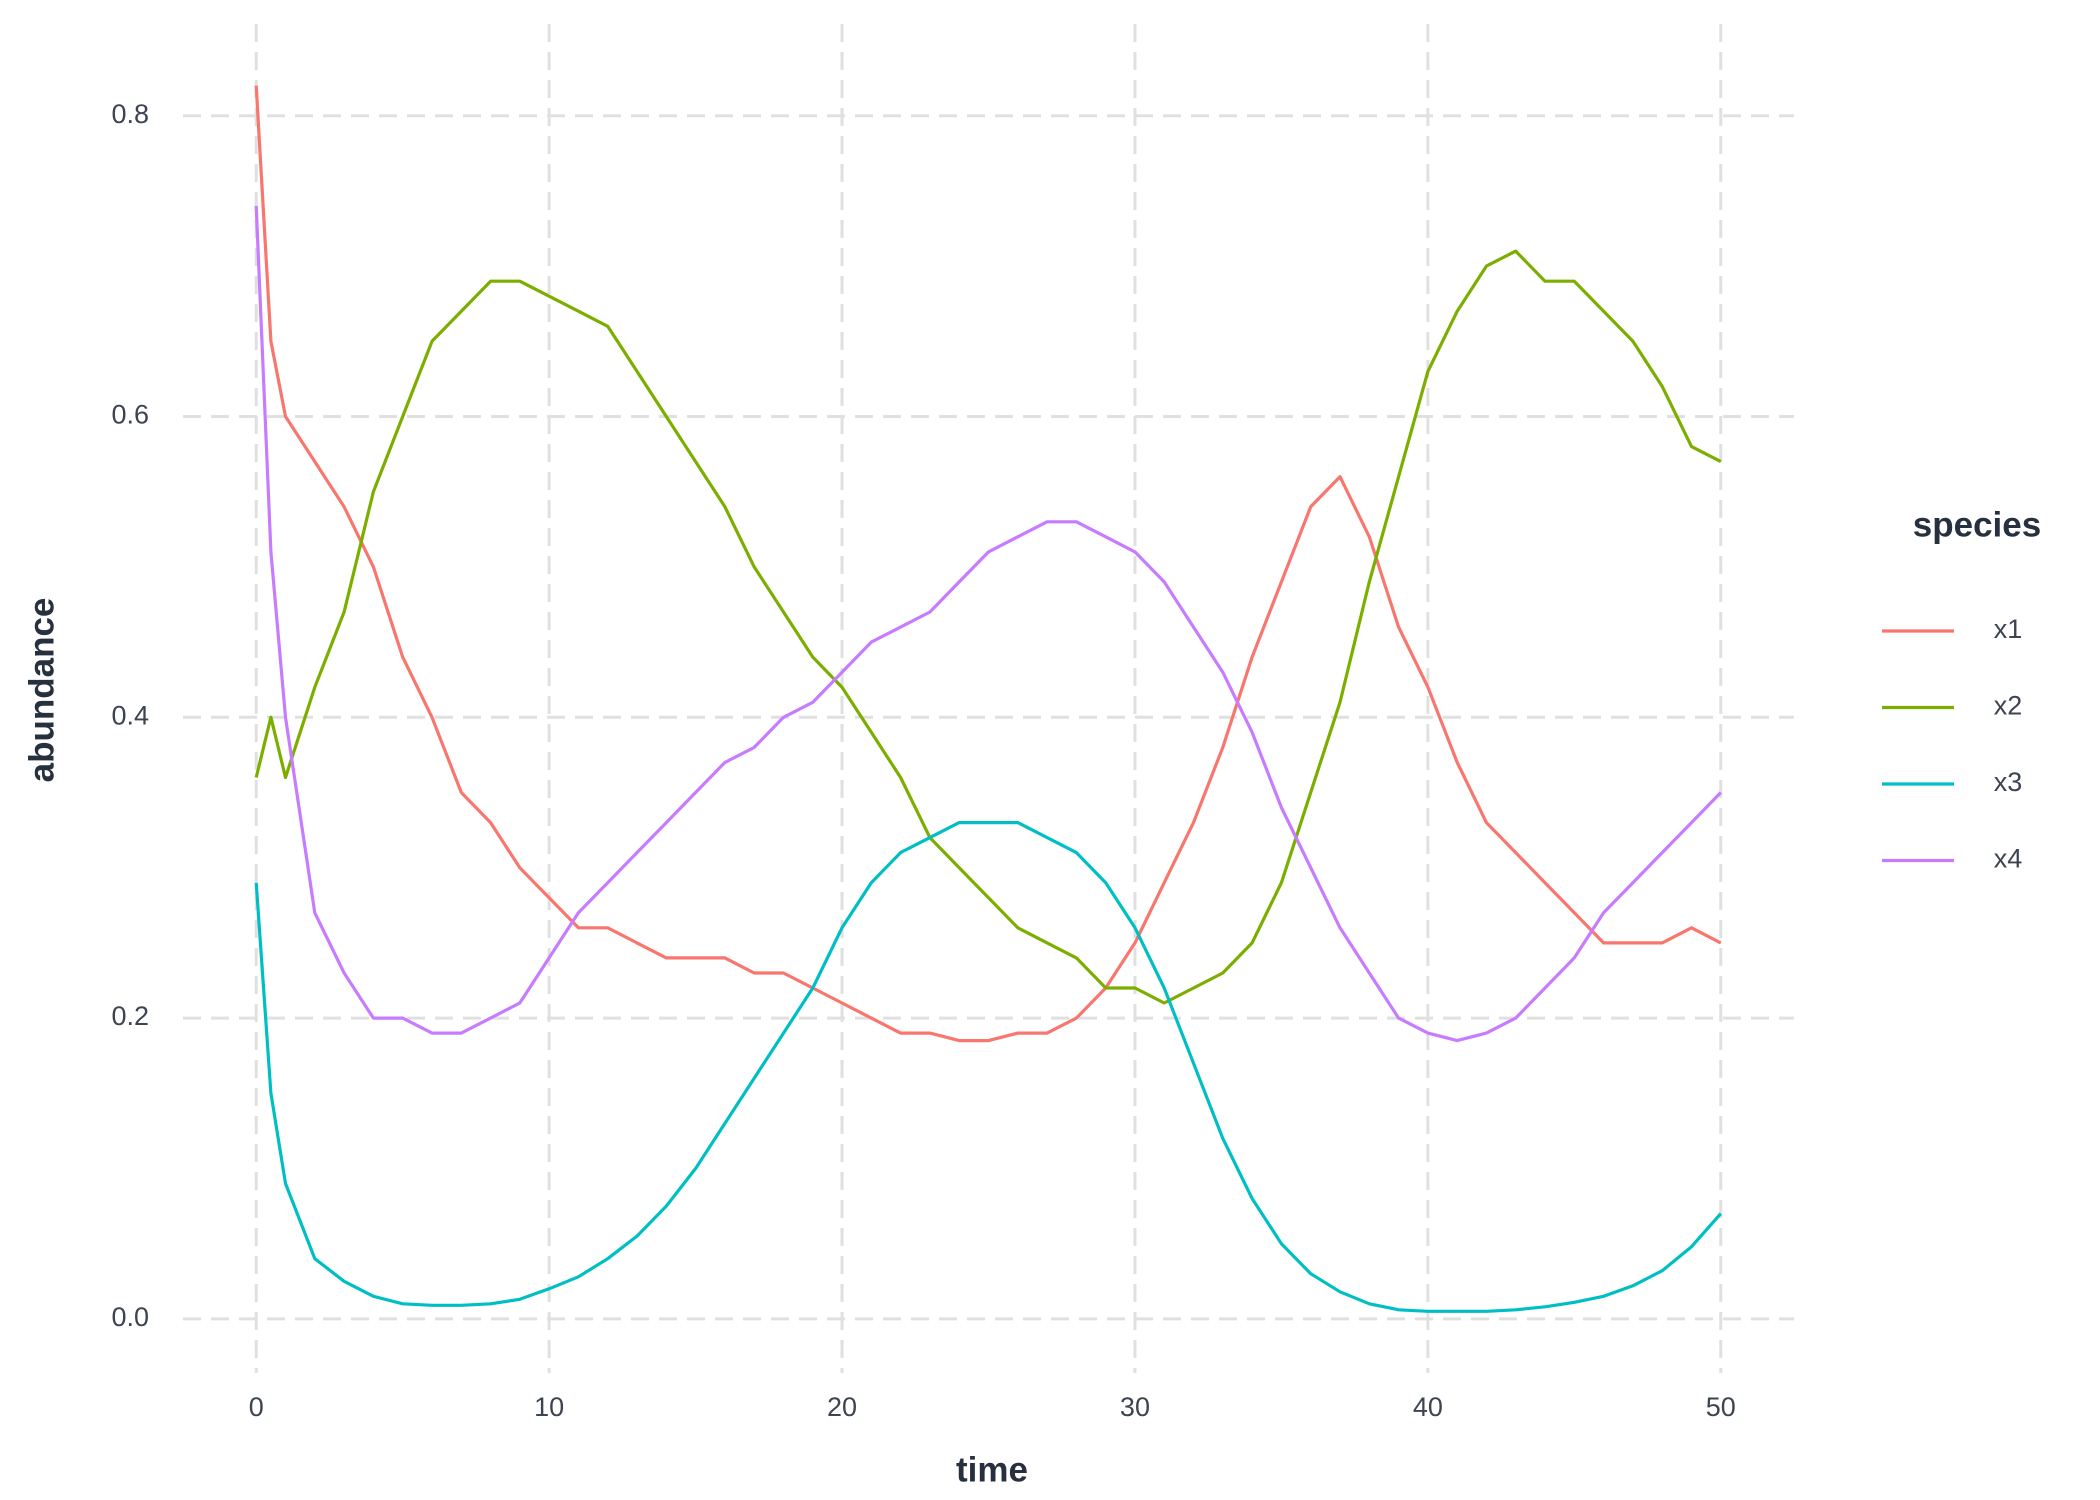 The width and height of the screenshot is (2100, 1500). What do you see at coordinates (842, 1407) in the screenshot?
I see `x-tick-label: 20` at bounding box center [842, 1407].